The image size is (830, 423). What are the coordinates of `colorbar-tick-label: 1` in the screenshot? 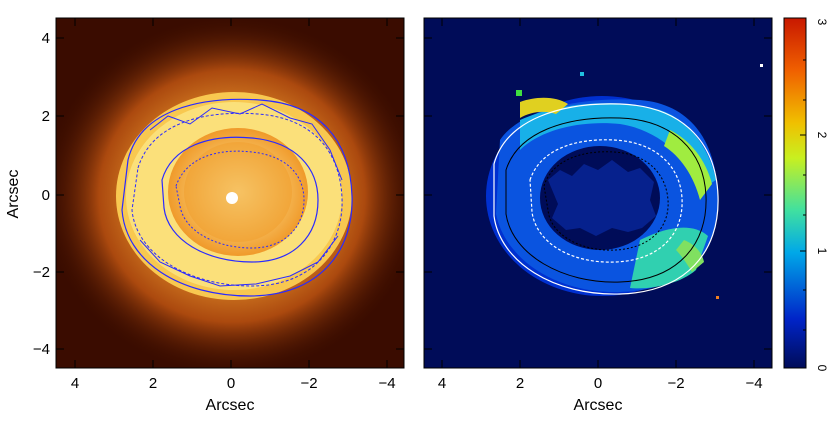 It's located at (822, 251).